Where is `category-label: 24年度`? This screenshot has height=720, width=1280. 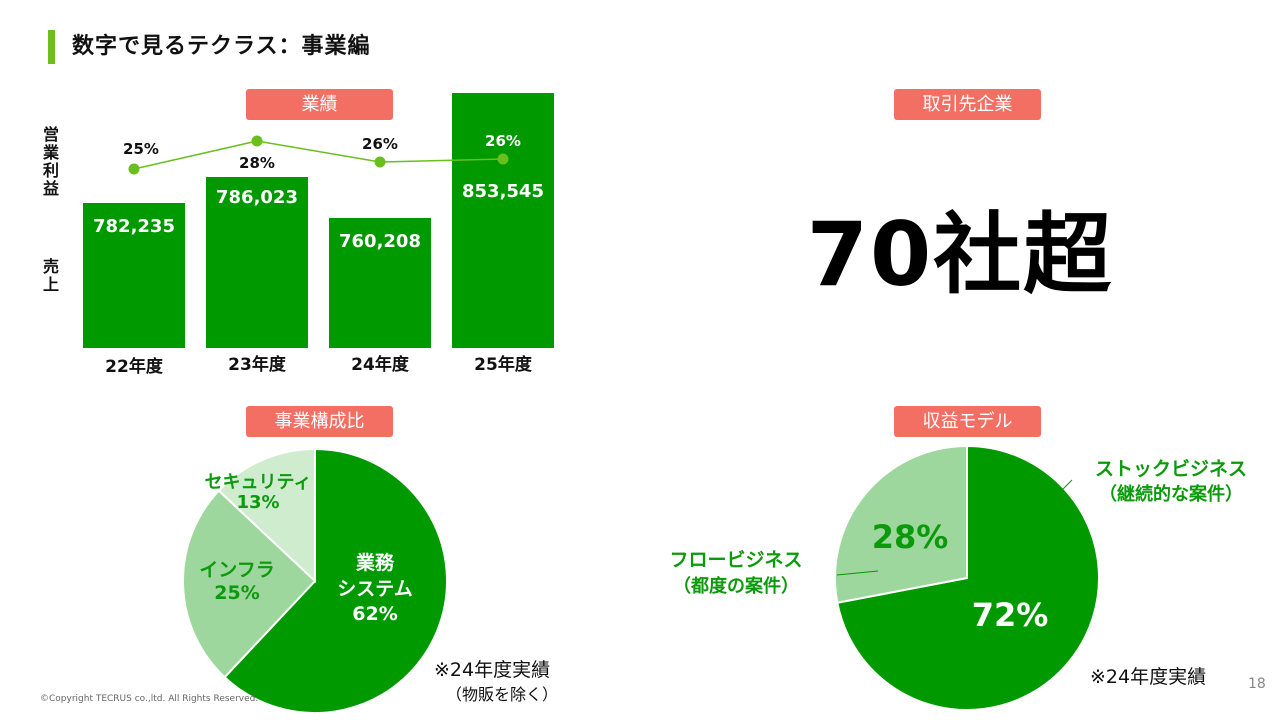 category-label: 24年度 is located at coordinates (380, 364).